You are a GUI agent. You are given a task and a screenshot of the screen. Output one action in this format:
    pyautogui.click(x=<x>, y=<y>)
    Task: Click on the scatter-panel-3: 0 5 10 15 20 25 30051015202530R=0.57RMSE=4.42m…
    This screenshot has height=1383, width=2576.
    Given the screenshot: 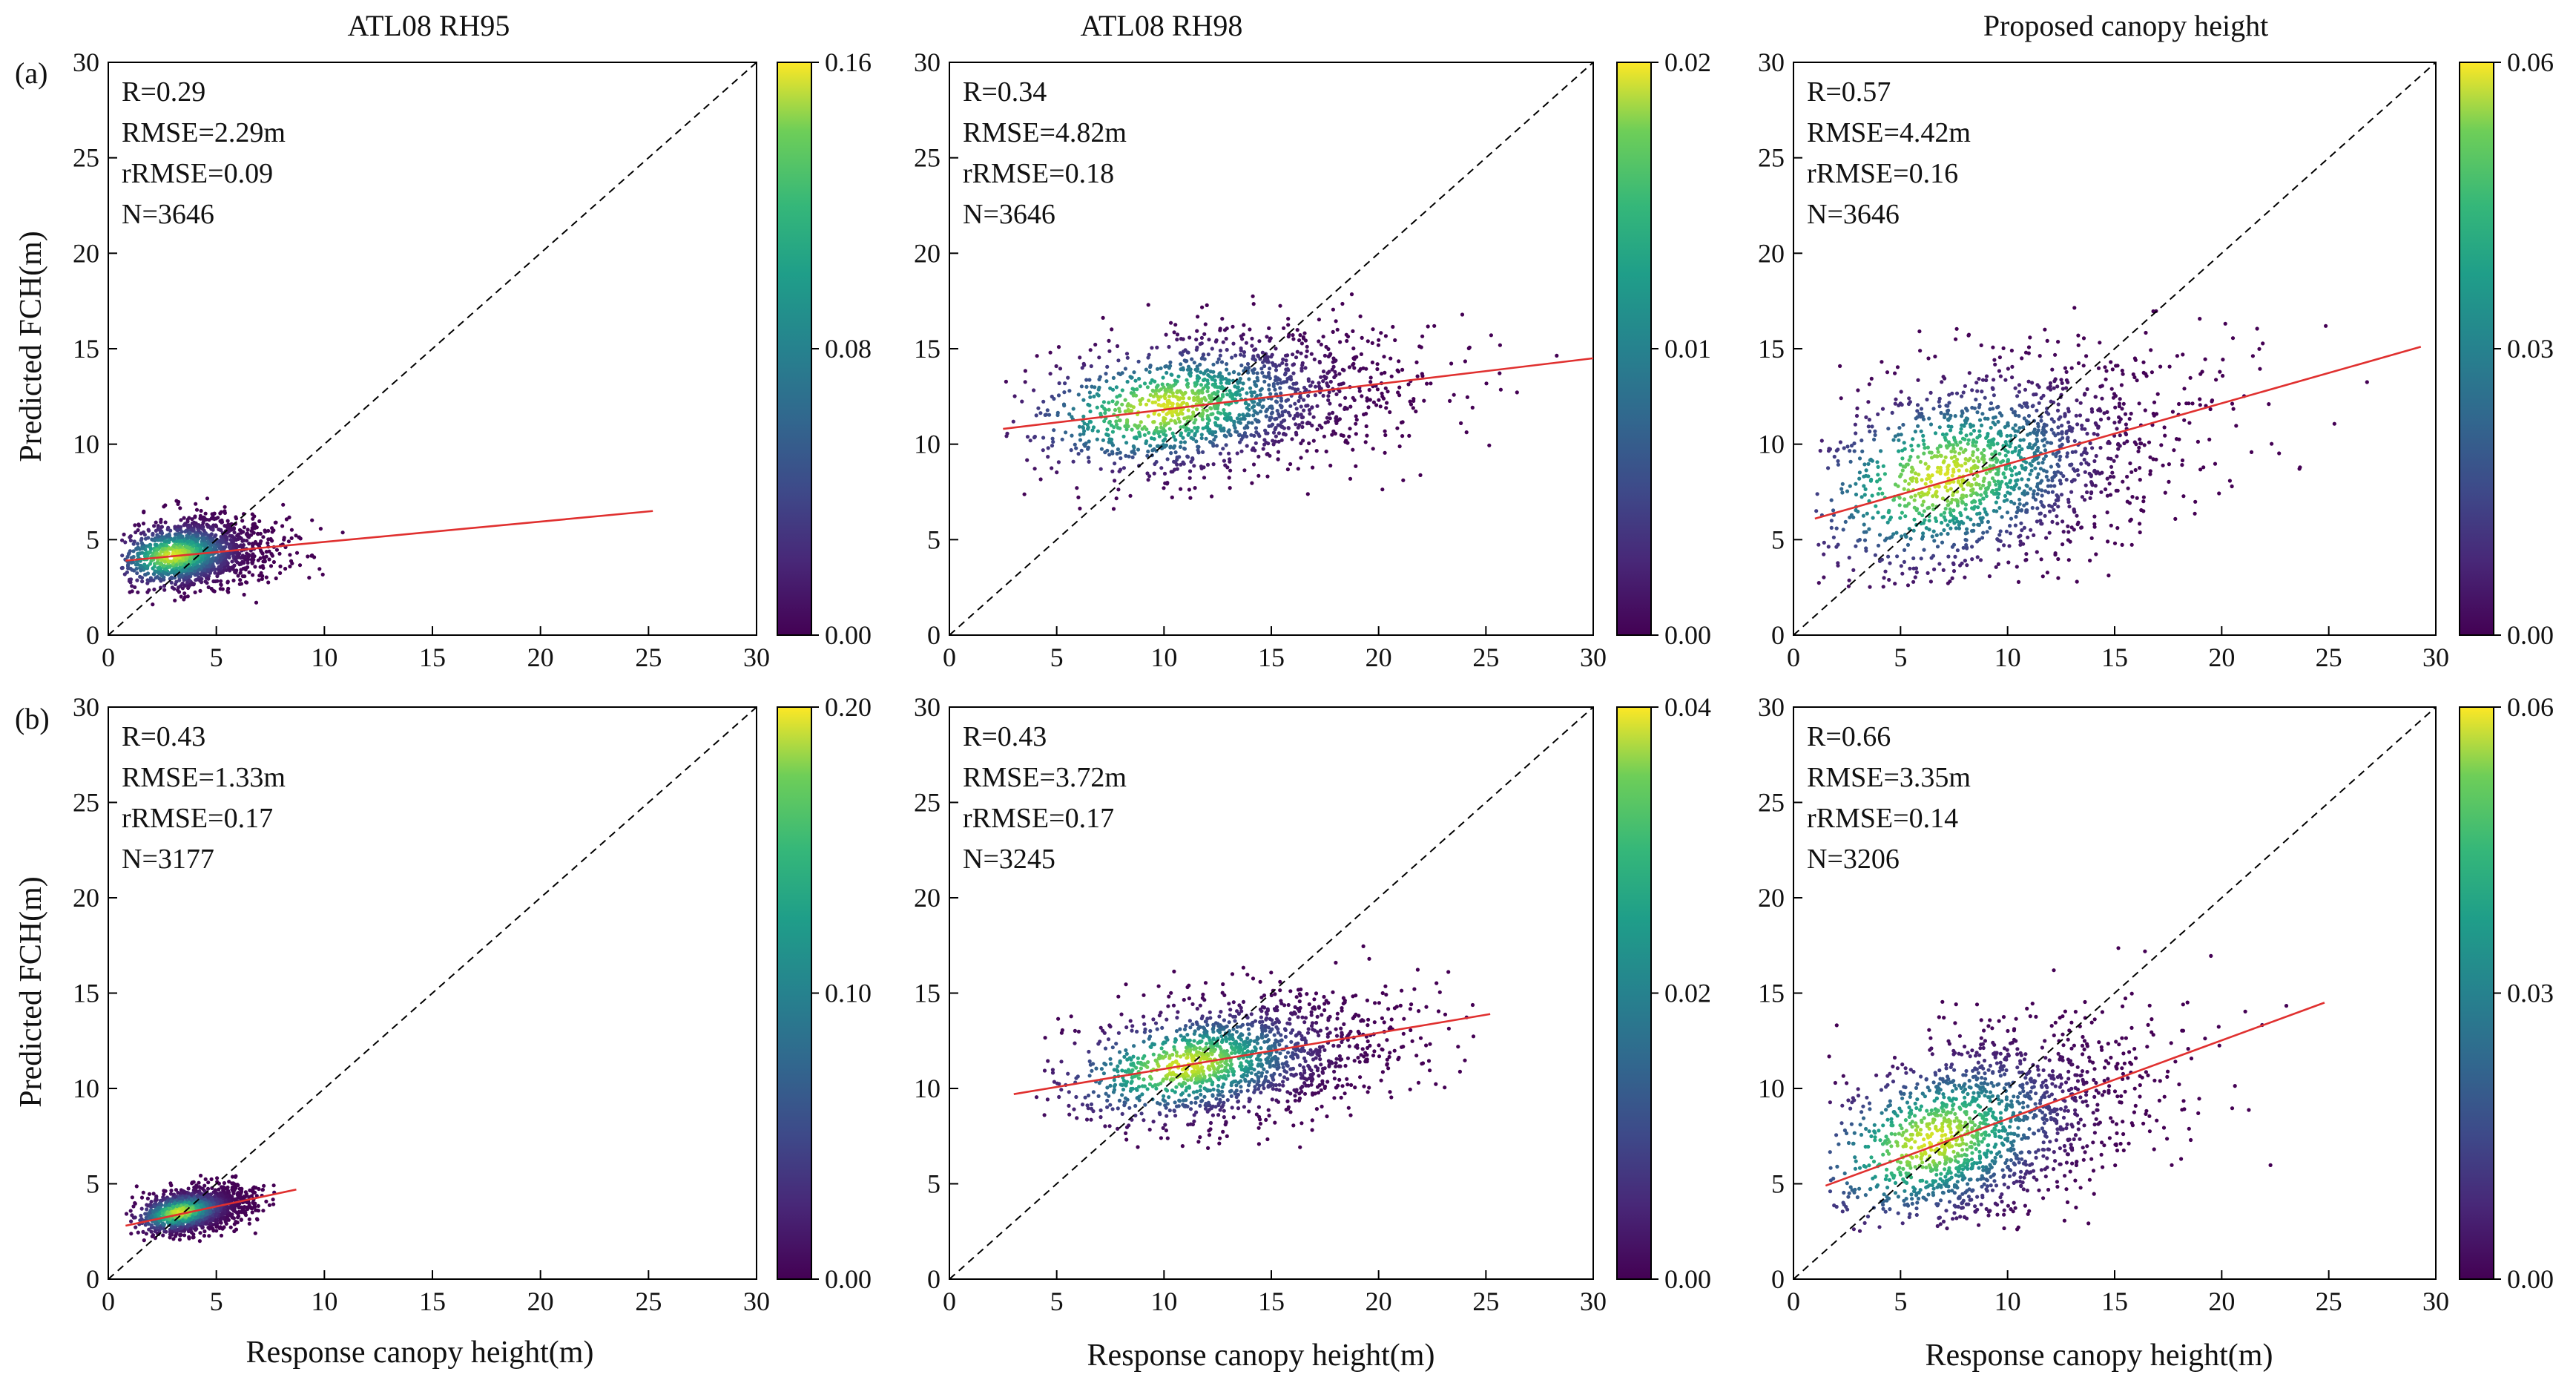 What is the action you would take?
    pyautogui.click(x=2156, y=359)
    